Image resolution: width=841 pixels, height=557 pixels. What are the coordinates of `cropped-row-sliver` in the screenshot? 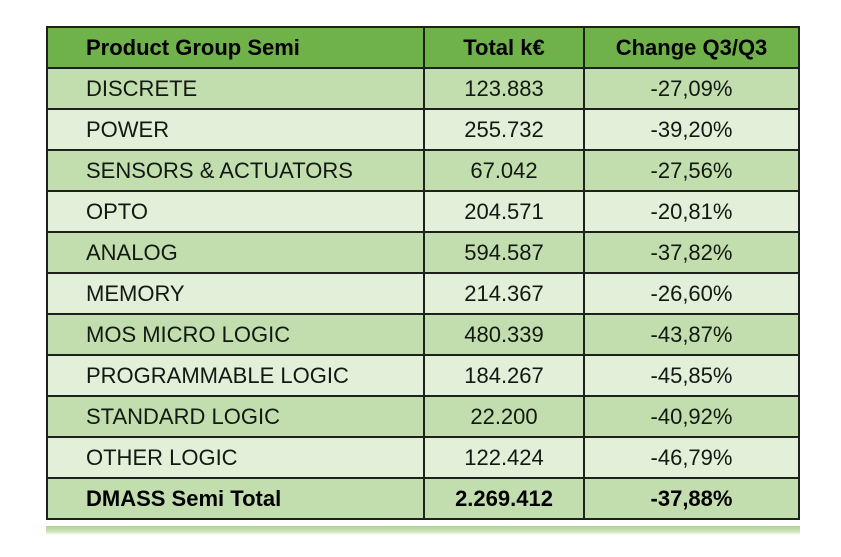 It's located at (423, 530).